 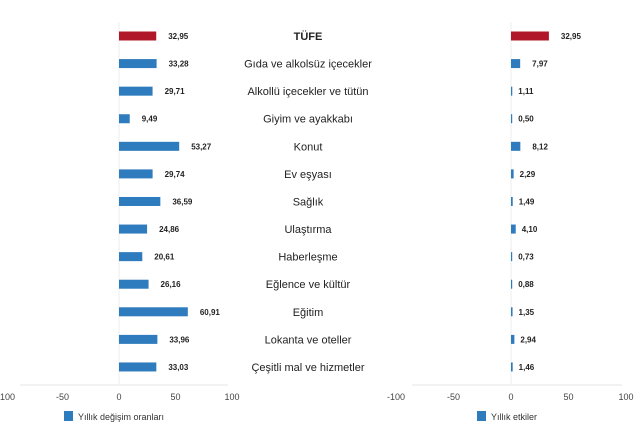 I want to click on change-value-label: 36,59, so click(x=182, y=201).